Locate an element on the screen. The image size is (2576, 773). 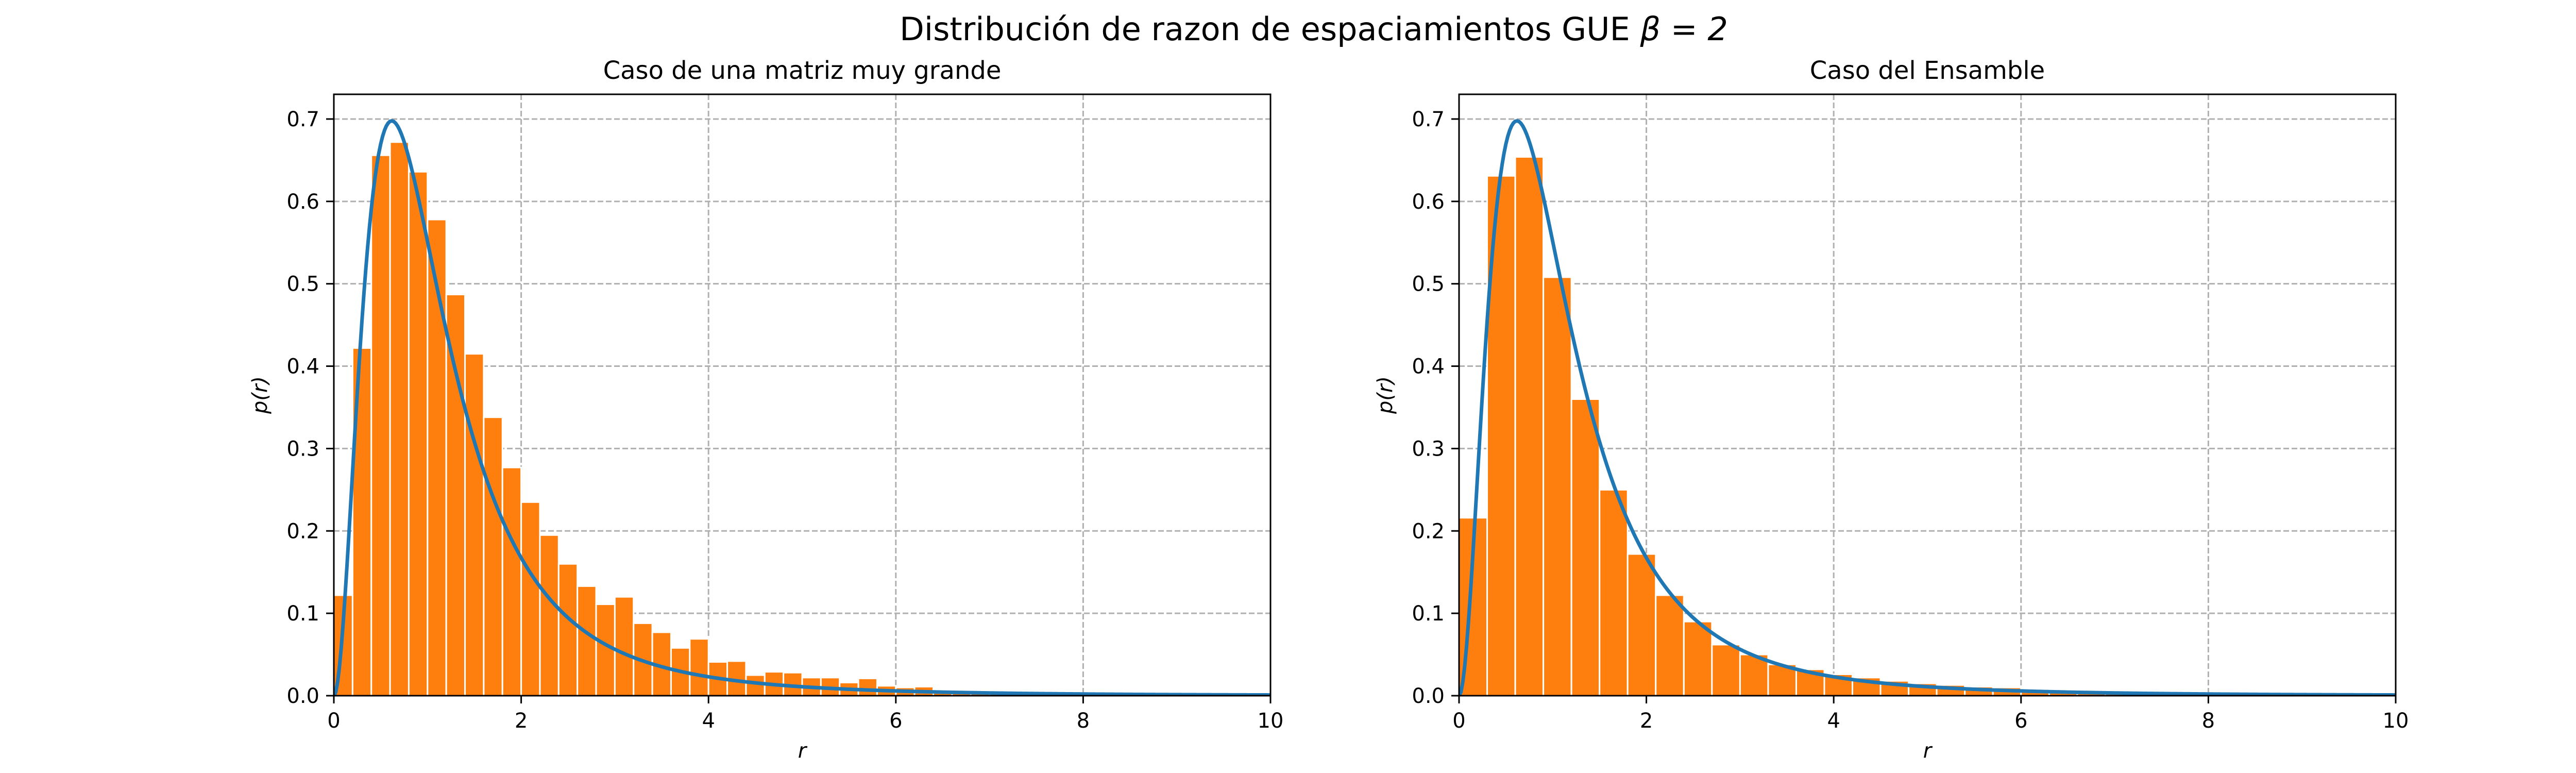
left-x-tick-label: 10 is located at coordinates (1271, 721).